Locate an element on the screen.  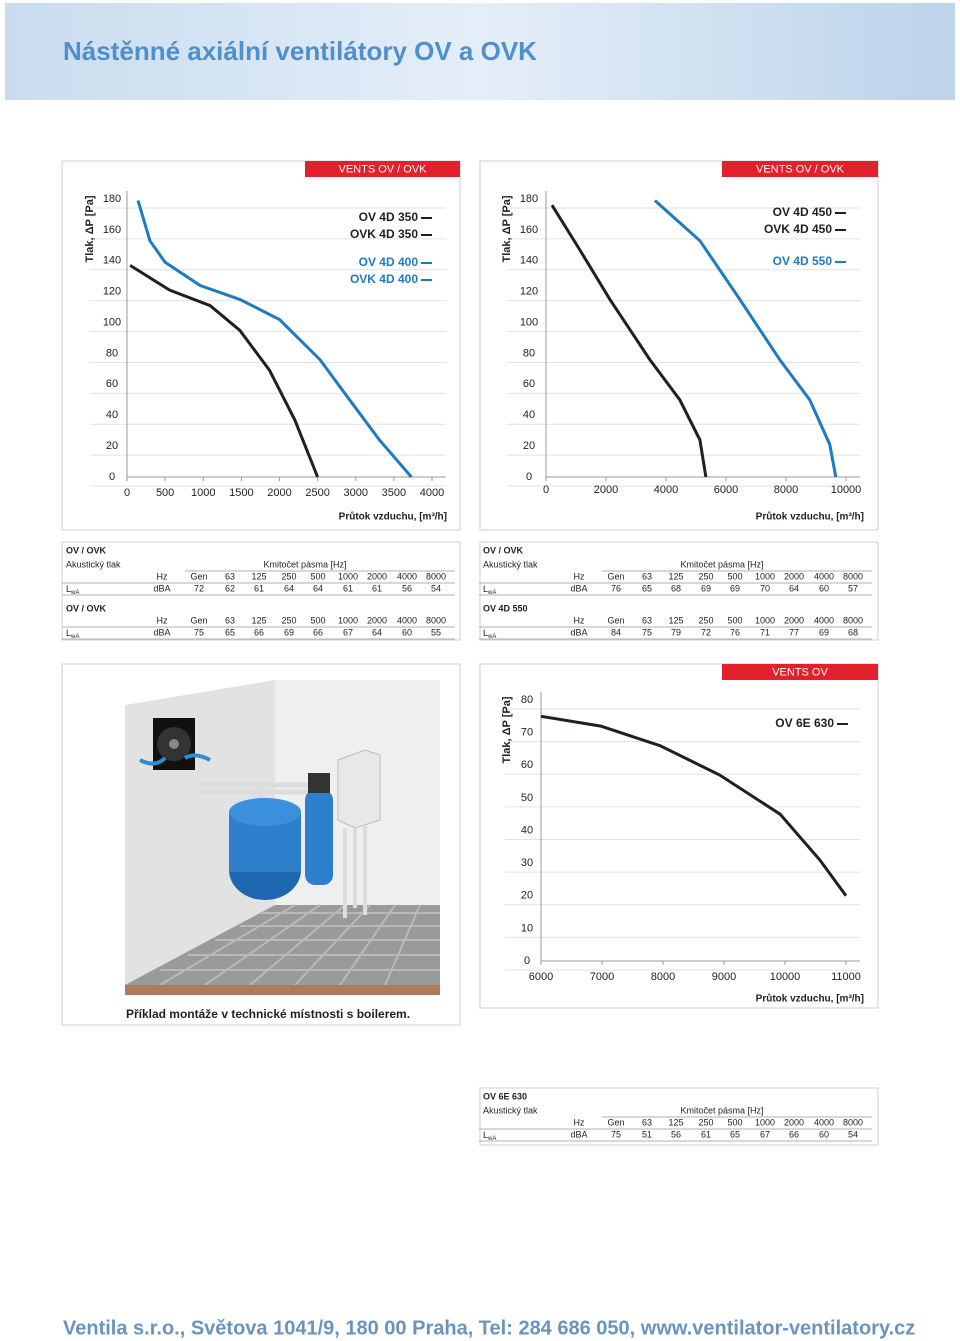
table-cell: 66 is located at coordinates (318, 632).